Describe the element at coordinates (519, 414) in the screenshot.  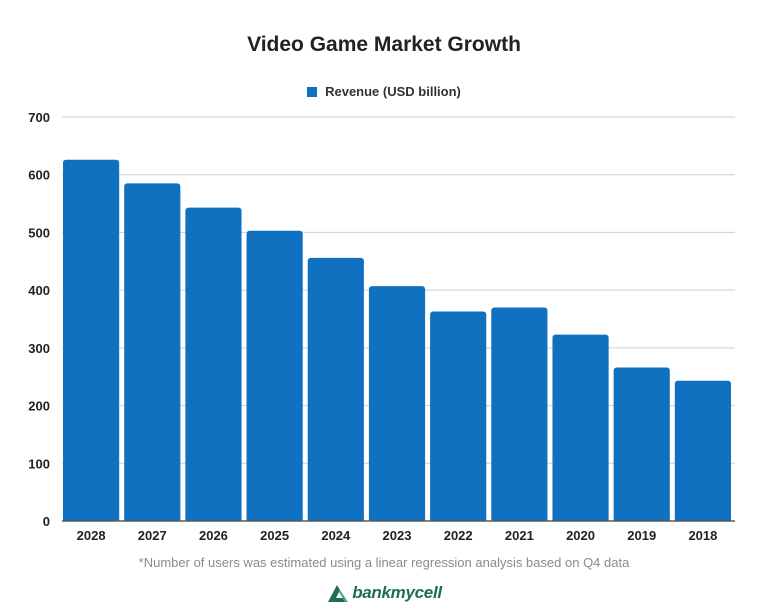
I see `bar-2021` at that location.